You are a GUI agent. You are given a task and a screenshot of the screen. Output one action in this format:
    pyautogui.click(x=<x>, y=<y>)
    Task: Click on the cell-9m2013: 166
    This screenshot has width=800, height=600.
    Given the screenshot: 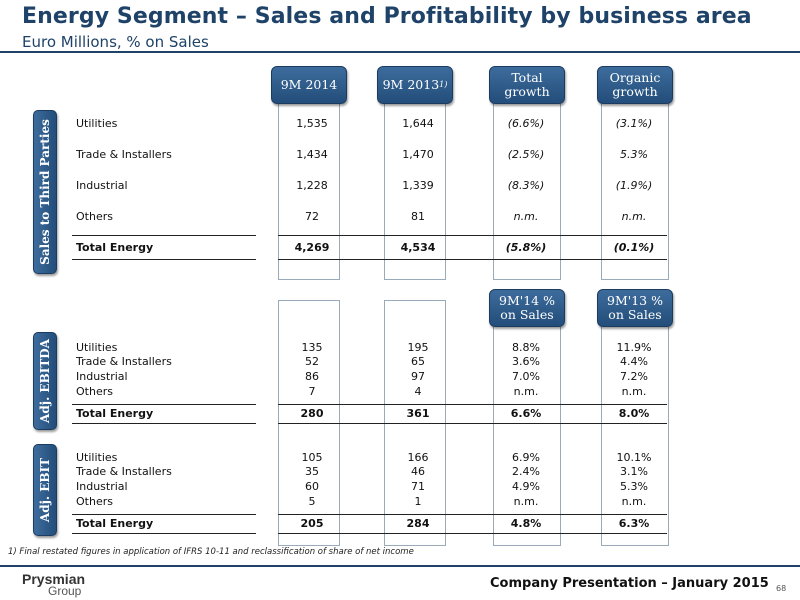 What is the action you would take?
    pyautogui.click(x=418, y=457)
    